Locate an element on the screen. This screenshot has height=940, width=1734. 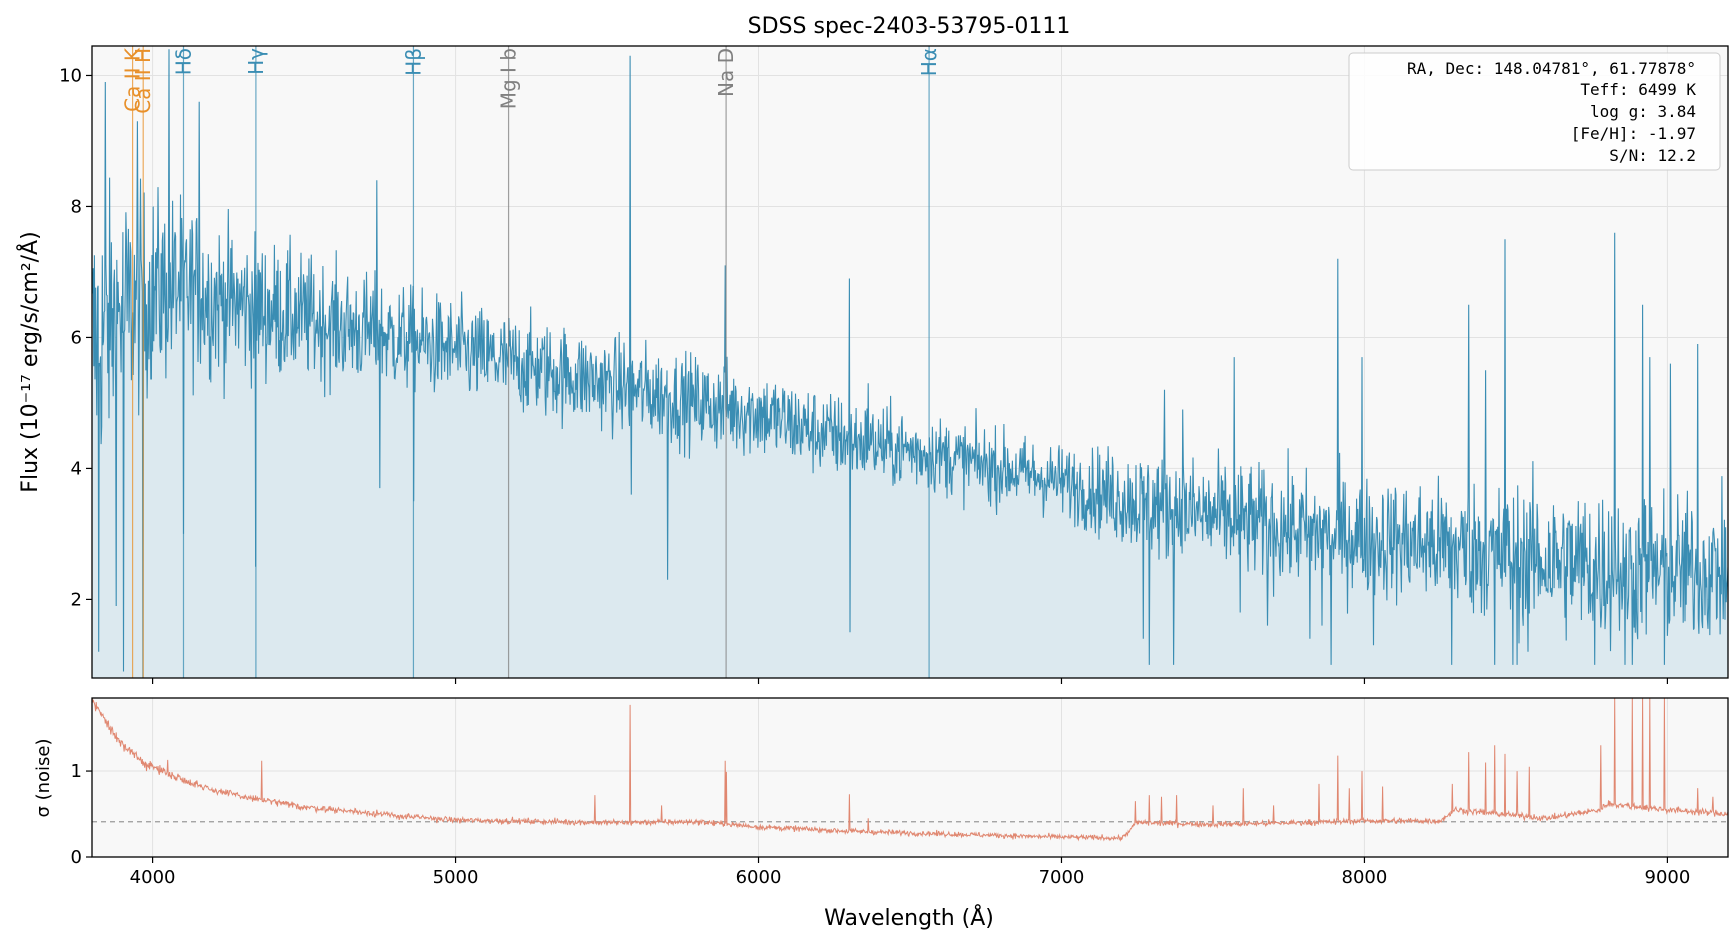
x-axis-label: Wavelength (Å) is located at coordinates (909, 917).